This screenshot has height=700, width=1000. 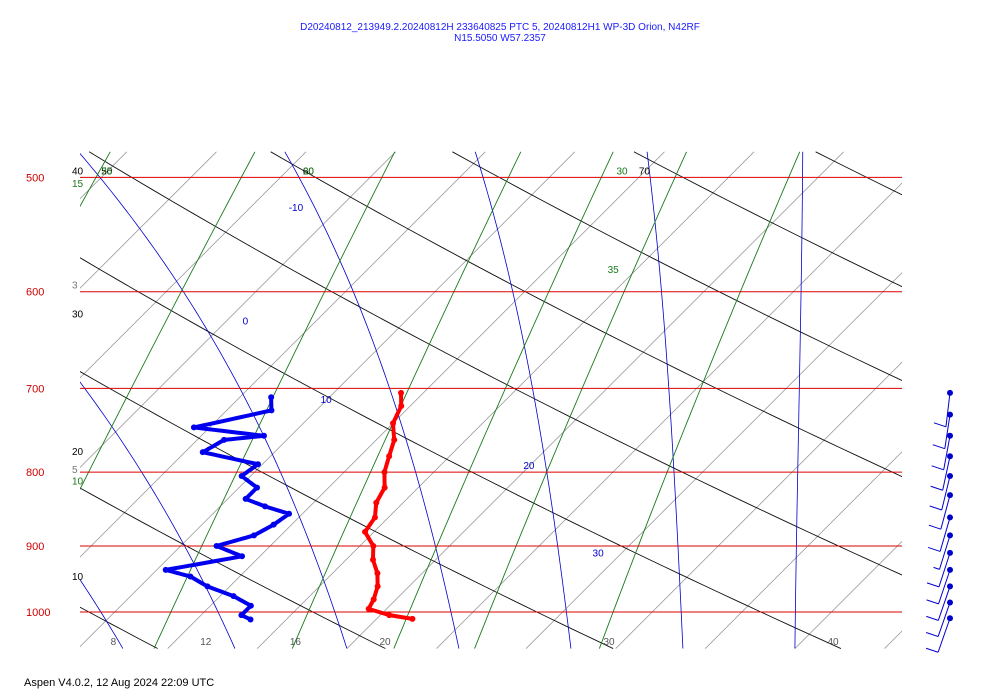 What do you see at coordinates (78, 314) in the screenshot?
I see `dry-adiabat-label: 30` at bounding box center [78, 314].